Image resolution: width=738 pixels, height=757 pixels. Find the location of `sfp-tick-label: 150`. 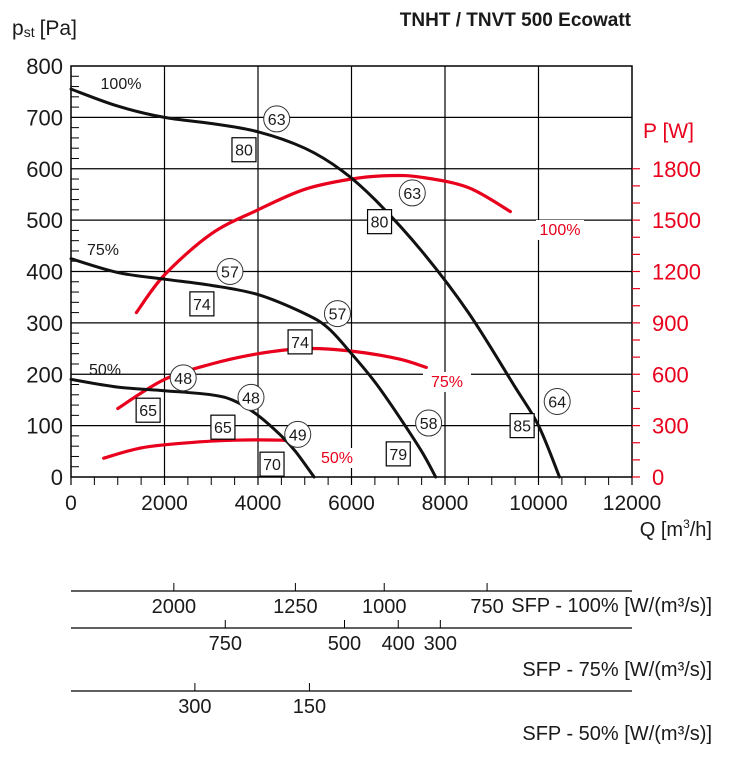

sfp-tick-label: 150 is located at coordinates (309, 707).